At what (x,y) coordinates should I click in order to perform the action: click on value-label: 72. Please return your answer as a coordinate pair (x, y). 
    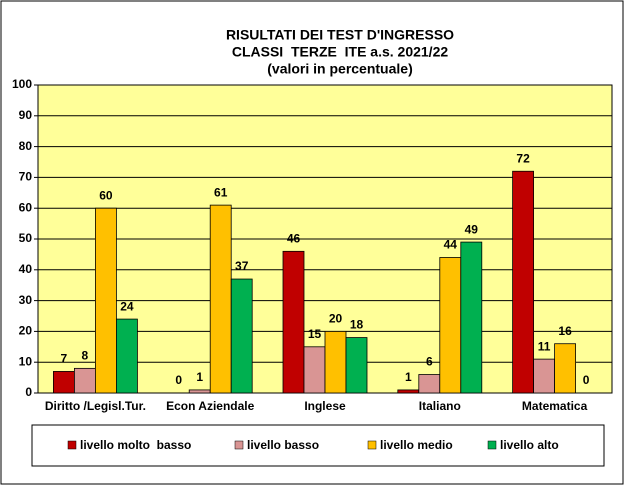
    Looking at the image, I should click on (523, 158).